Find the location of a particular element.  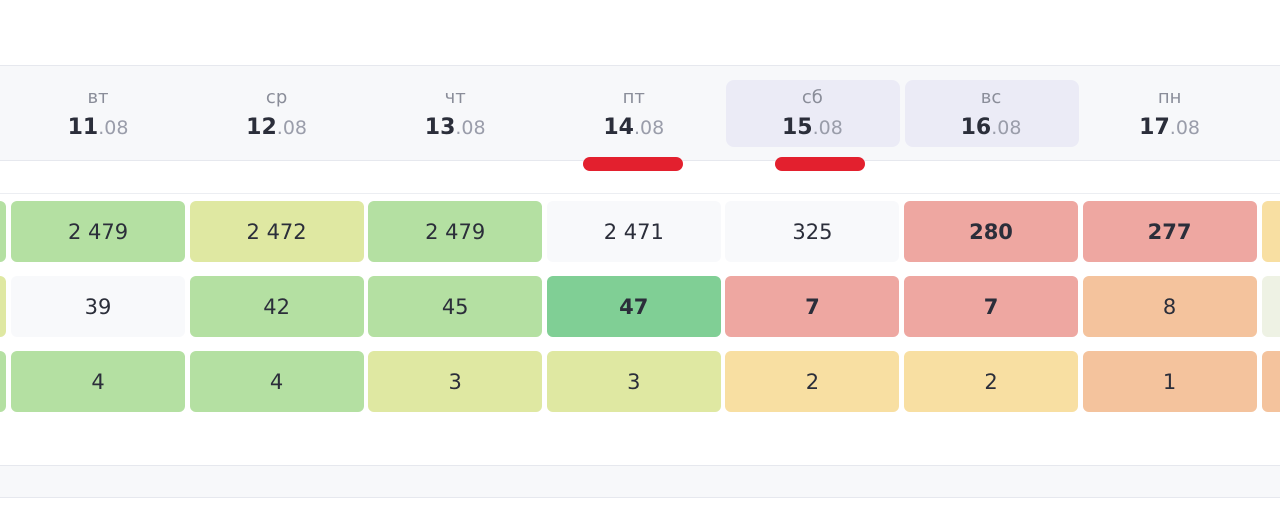

day: 11 is located at coordinates (83, 127).